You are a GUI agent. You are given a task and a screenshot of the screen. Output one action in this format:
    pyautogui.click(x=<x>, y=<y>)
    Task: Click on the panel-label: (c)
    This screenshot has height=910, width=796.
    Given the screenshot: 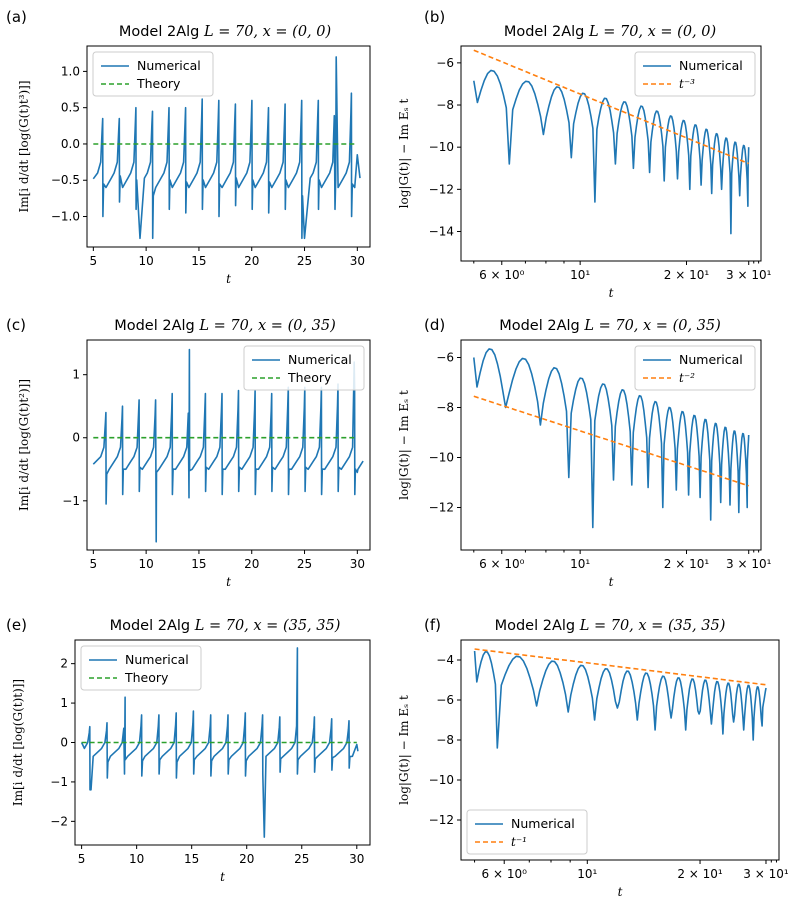 What is the action you would take?
    pyautogui.click(x=16, y=325)
    